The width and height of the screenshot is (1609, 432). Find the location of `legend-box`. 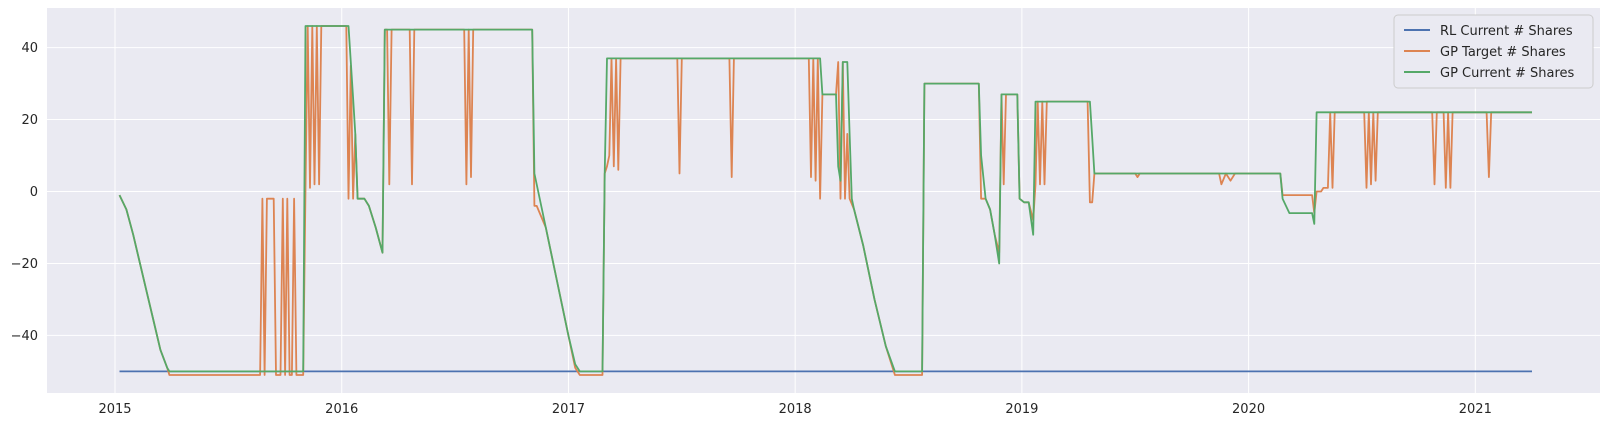

legend-box is located at coordinates (1493, 51).